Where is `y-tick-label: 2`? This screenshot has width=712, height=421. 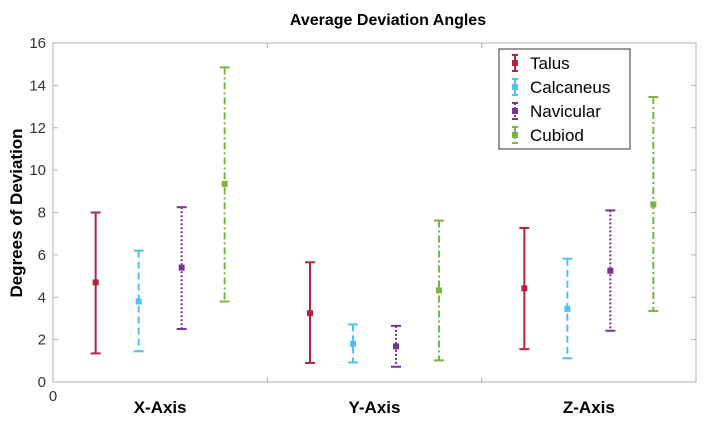
y-tick-label: 2 is located at coordinates (42, 340).